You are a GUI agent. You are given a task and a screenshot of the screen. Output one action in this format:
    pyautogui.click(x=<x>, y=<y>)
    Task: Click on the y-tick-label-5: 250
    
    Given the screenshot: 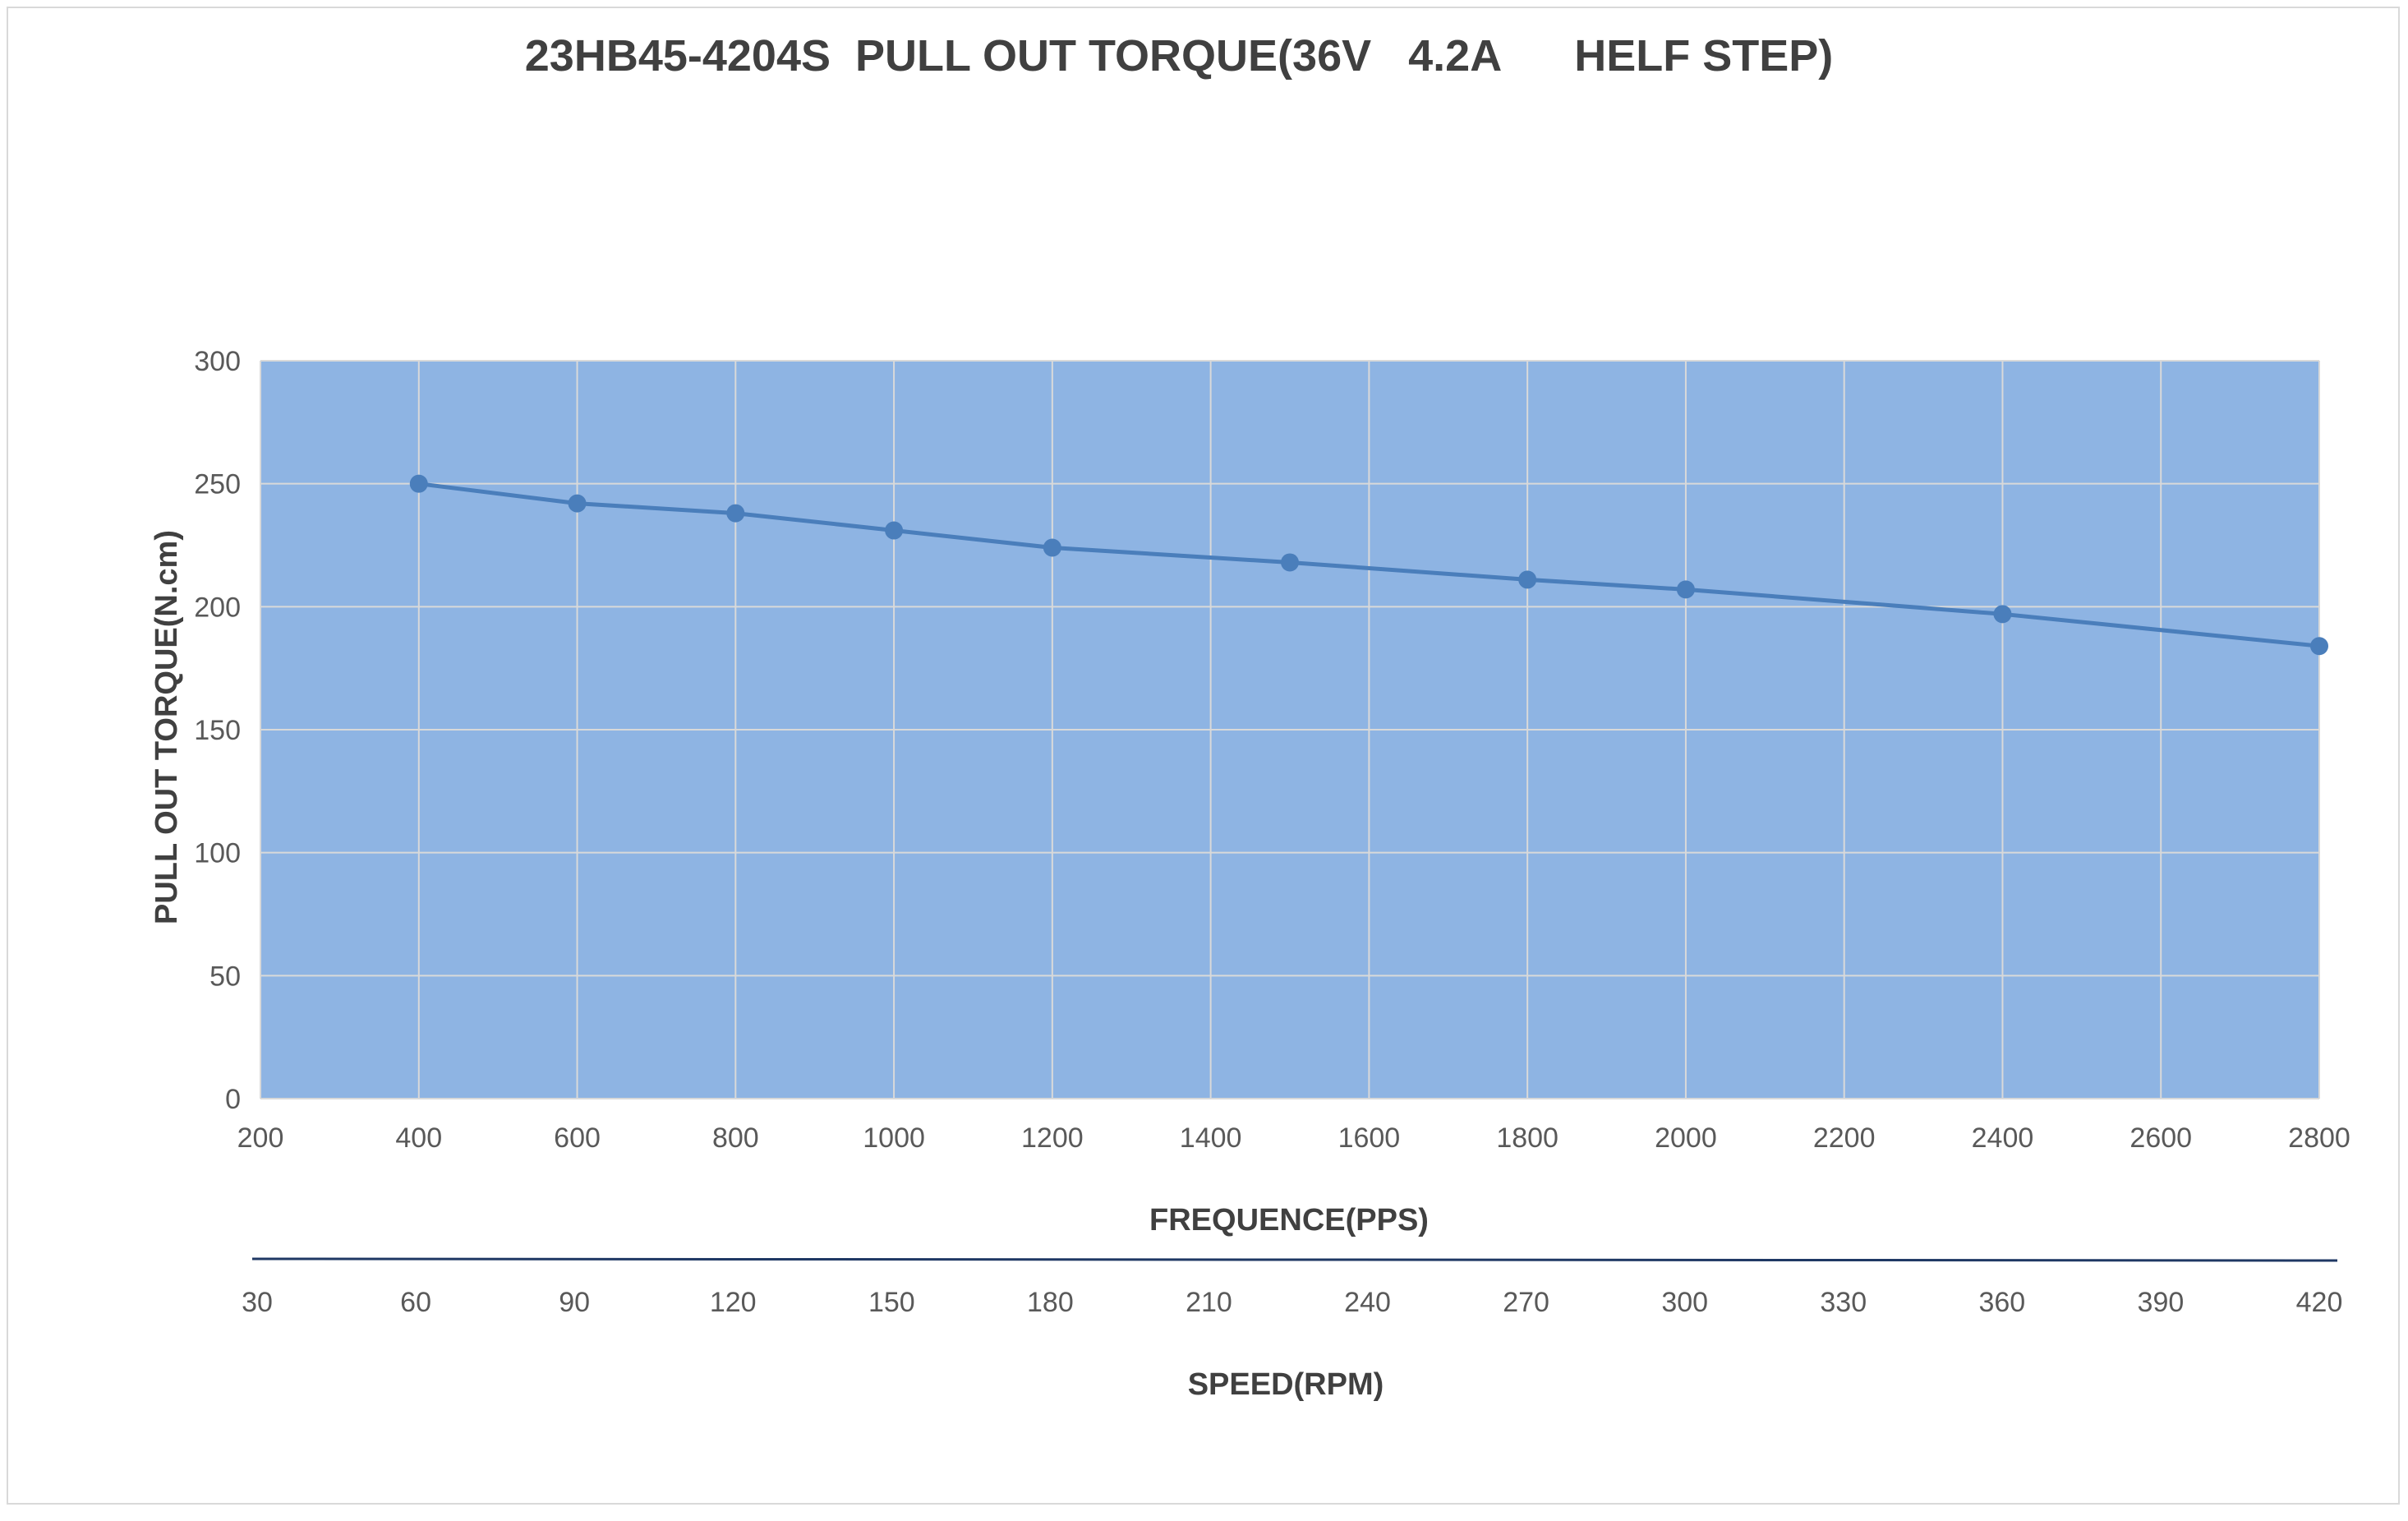 What is the action you would take?
    pyautogui.click(x=217, y=484)
    